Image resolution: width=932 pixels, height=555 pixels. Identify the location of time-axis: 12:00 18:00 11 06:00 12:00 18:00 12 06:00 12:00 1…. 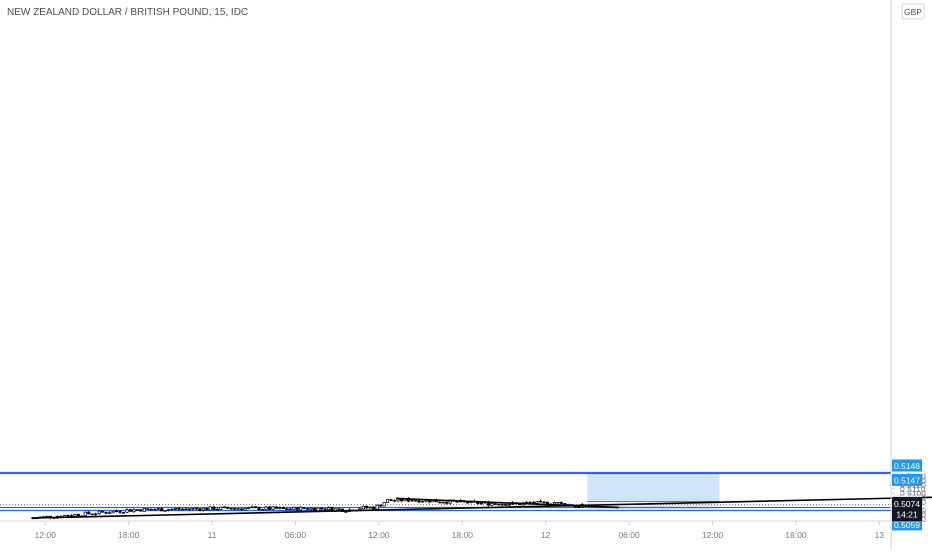
(460, 530).